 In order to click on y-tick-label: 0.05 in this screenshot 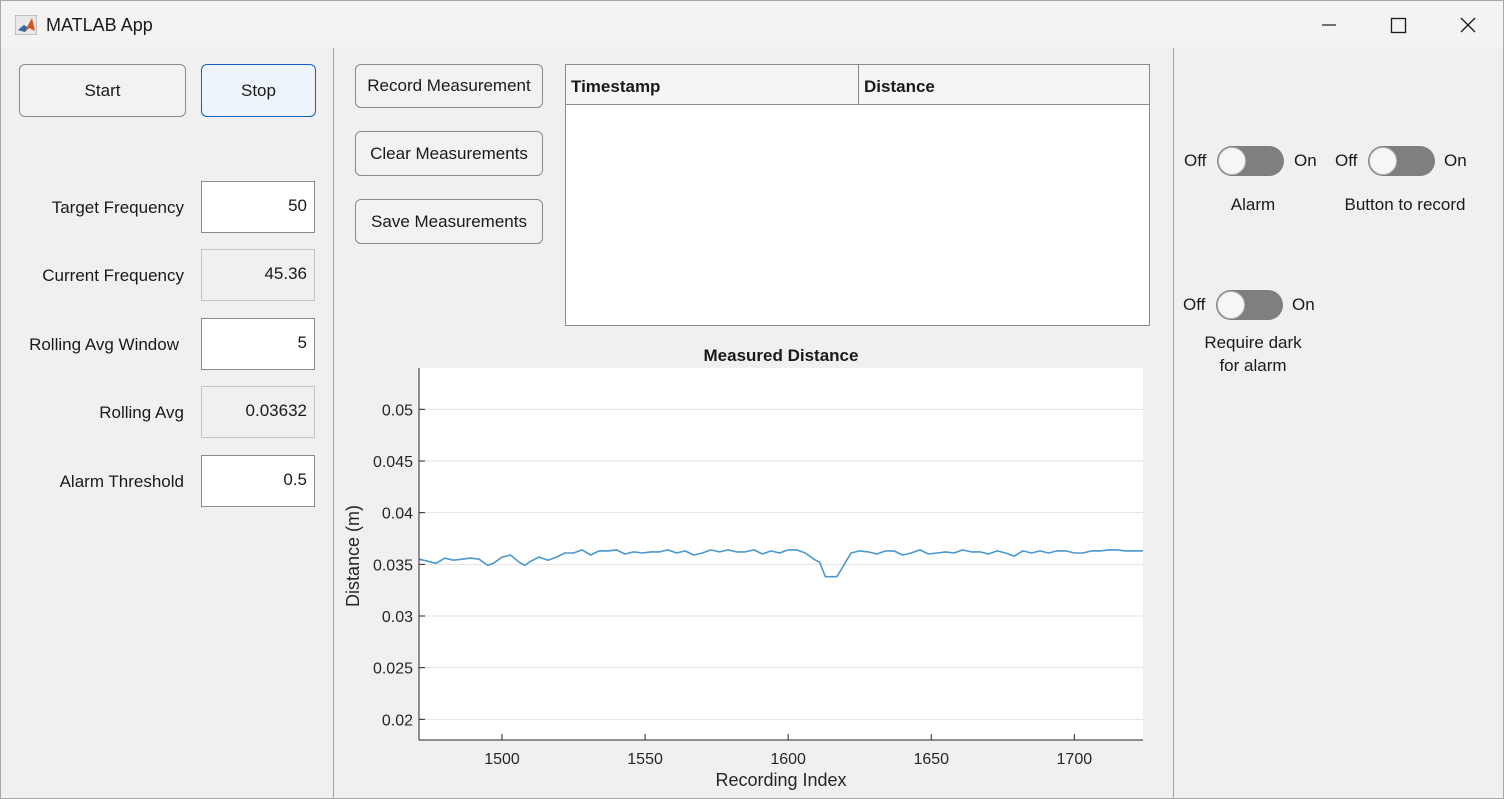, I will do `click(397, 410)`.